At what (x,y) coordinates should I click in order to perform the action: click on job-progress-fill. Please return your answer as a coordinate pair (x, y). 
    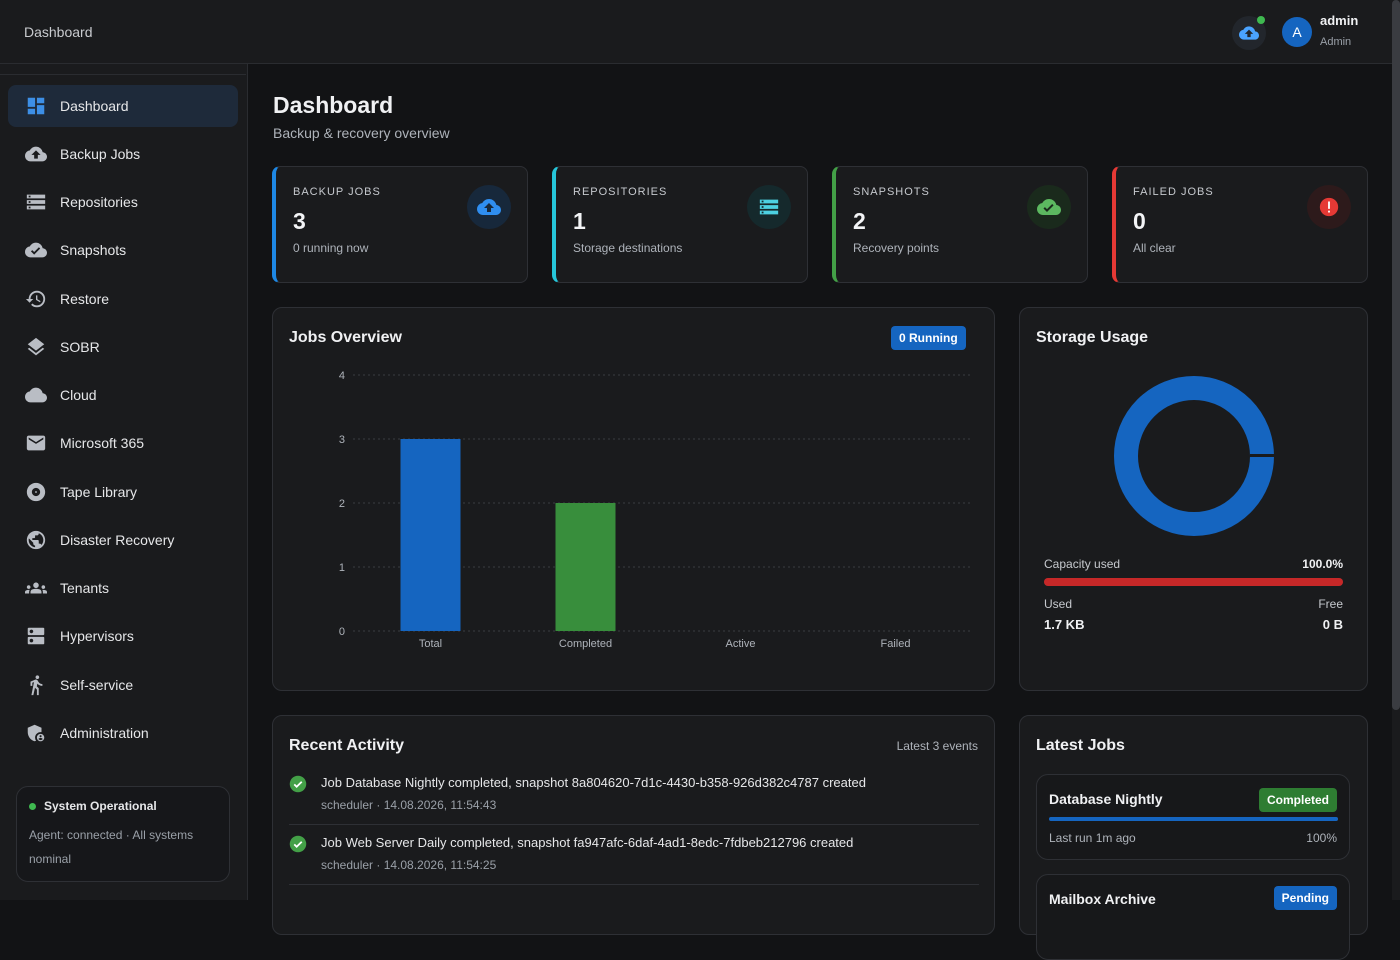
    Looking at the image, I should click on (1193, 819).